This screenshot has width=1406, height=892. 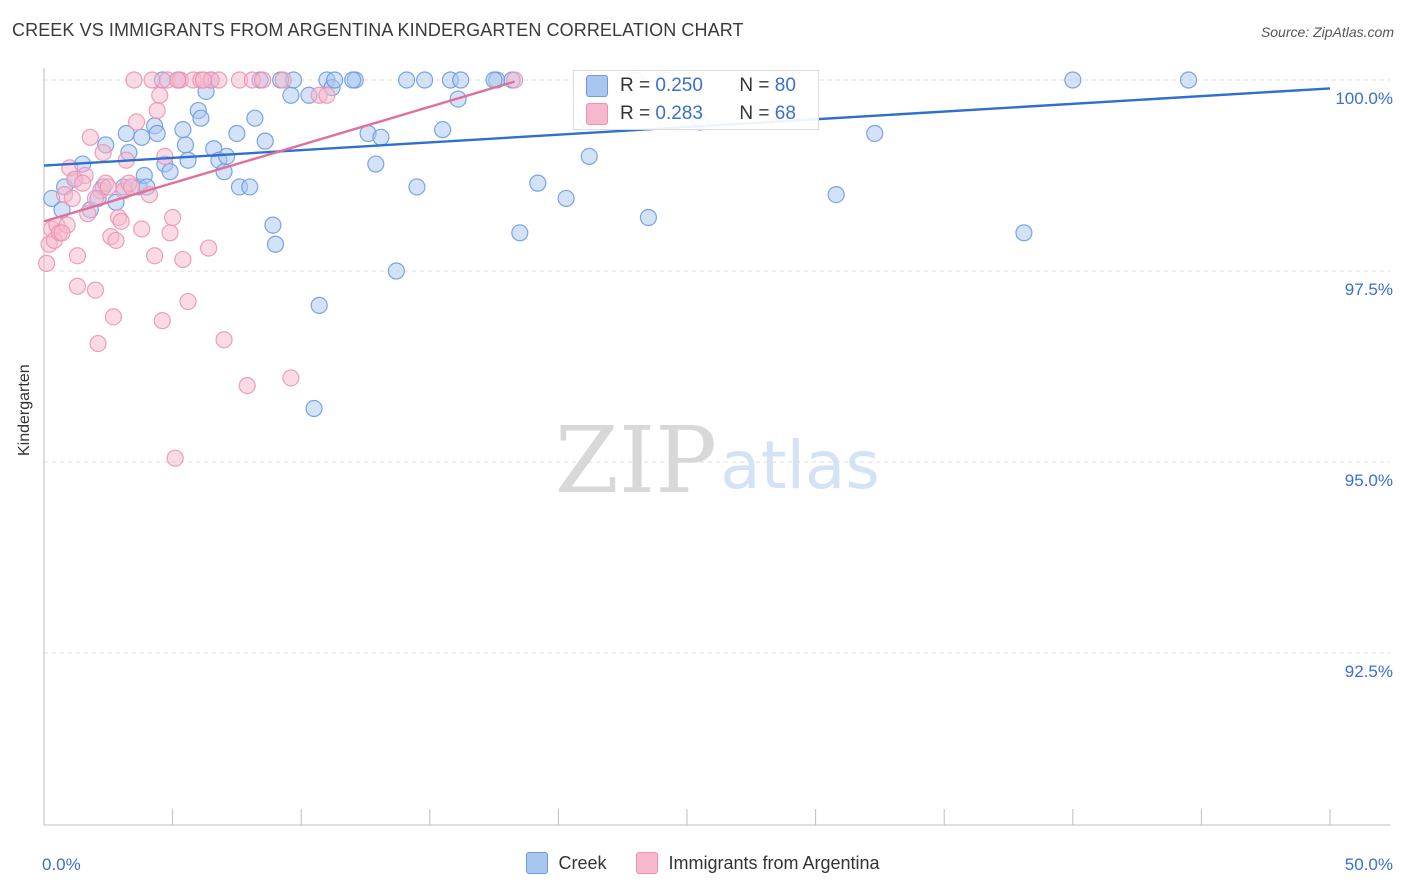 I want to click on legend-label-argentina: Immigrants from Argentina, so click(x=774, y=862).